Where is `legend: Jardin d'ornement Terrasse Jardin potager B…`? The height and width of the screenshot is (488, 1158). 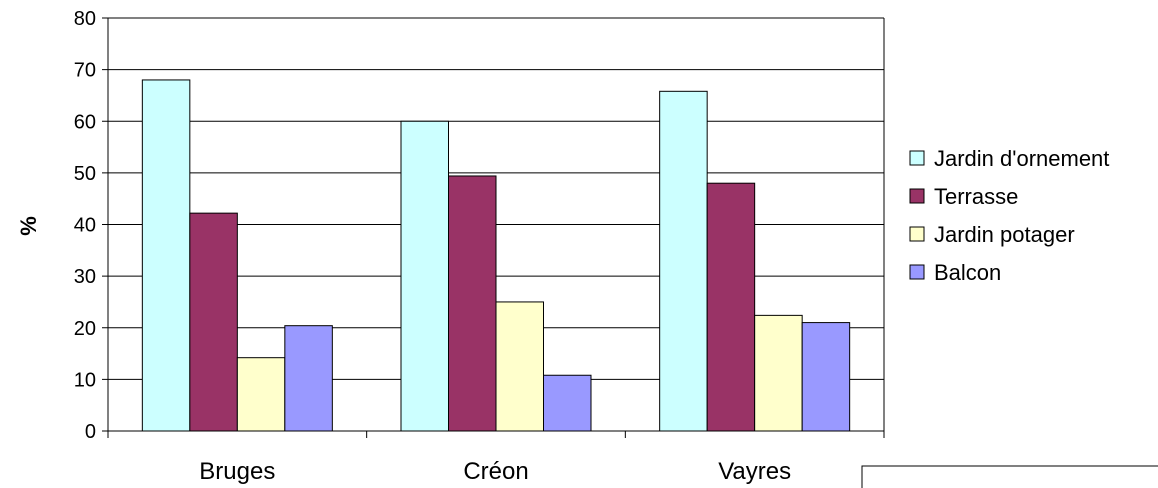
legend: Jardin d'ornement Terrasse Jardin potager B… is located at coordinates (1009, 215).